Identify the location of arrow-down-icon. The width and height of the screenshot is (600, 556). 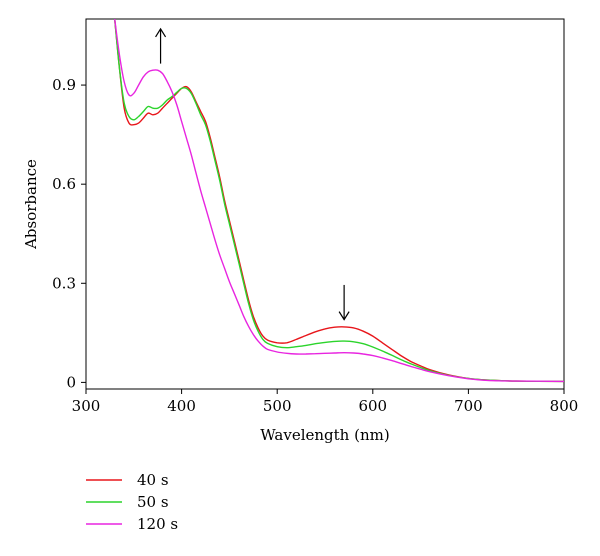
(344, 302).